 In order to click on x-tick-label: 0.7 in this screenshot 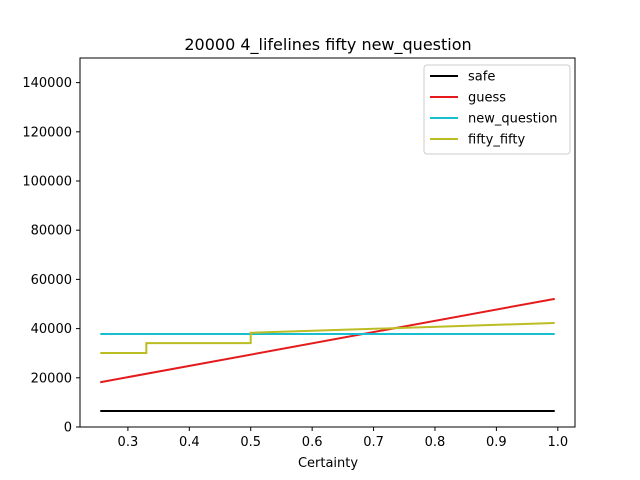, I will do `click(373, 442)`.